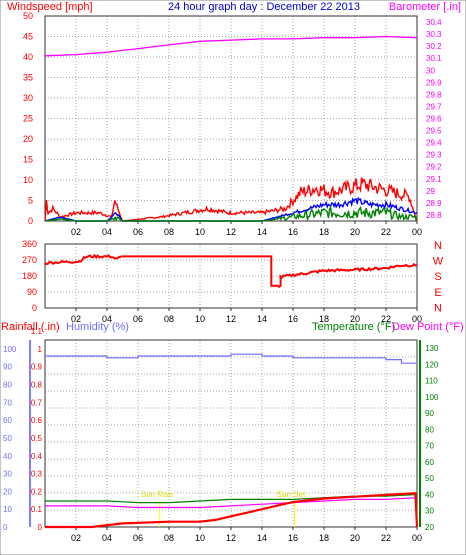 The width and height of the screenshot is (466, 555). I want to click on rain-y-tick-label: 0.9, so click(37, 367).